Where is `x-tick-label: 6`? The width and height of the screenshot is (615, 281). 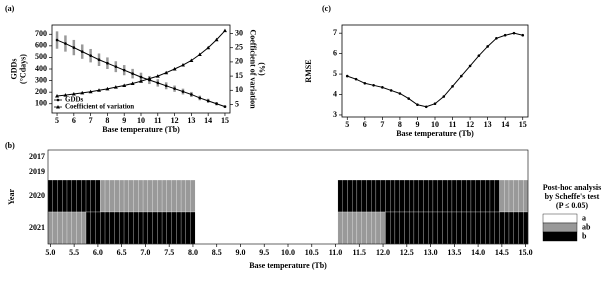
x-tick-label: 6 is located at coordinates (365, 124).